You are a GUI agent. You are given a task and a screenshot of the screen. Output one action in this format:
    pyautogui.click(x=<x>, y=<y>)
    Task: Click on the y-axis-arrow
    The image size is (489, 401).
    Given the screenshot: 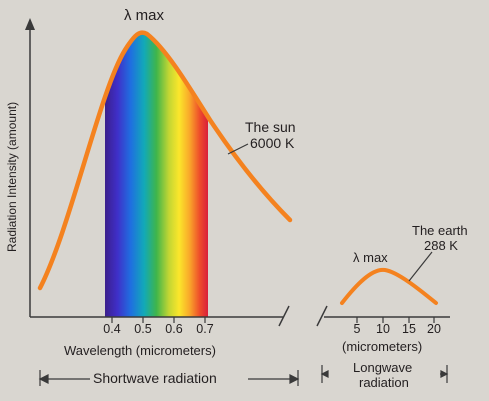 What is the action you would take?
    pyautogui.click(x=30, y=24)
    